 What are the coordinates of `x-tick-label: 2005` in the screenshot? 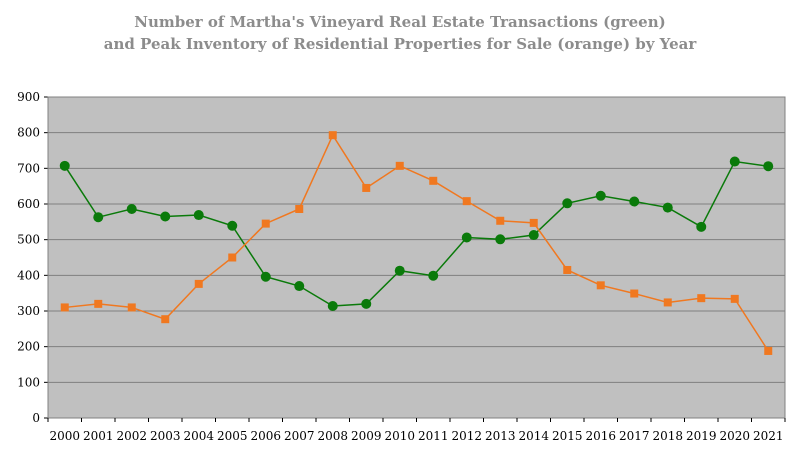 It's located at (232, 436).